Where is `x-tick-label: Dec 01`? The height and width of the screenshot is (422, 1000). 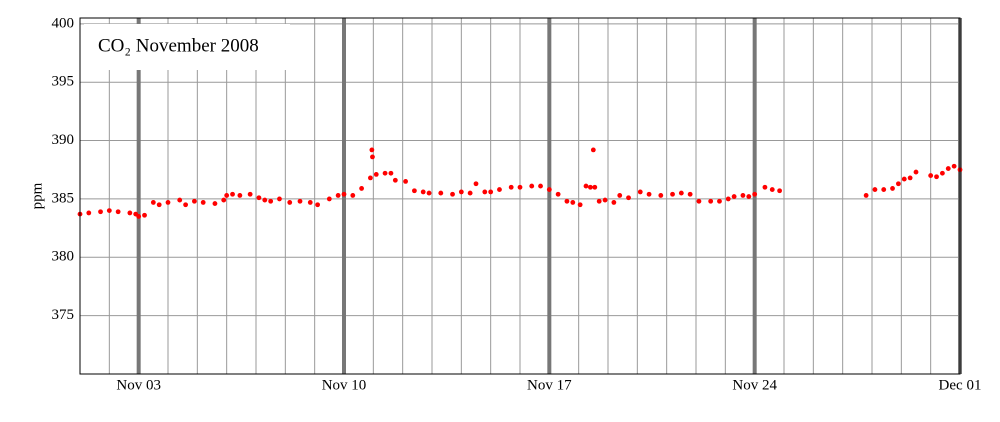 x-tick-label: Dec 01 is located at coordinates (960, 385).